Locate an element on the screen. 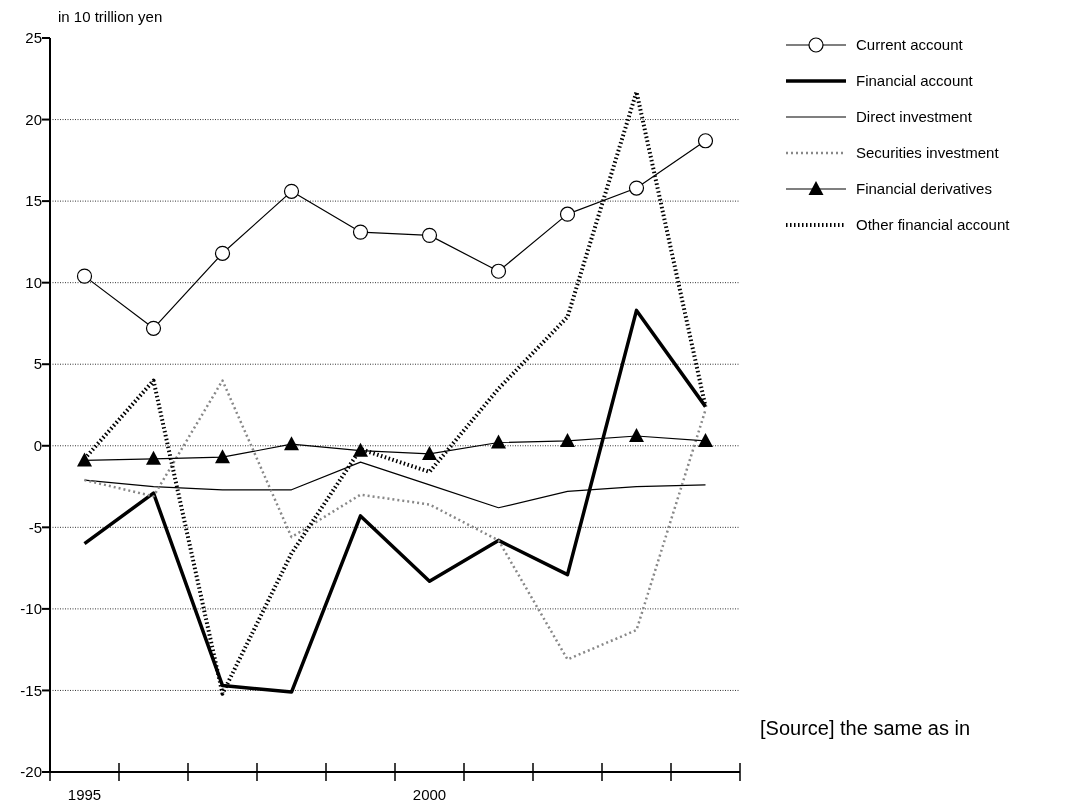  y-tick-label: 15 is located at coordinates (33, 201).